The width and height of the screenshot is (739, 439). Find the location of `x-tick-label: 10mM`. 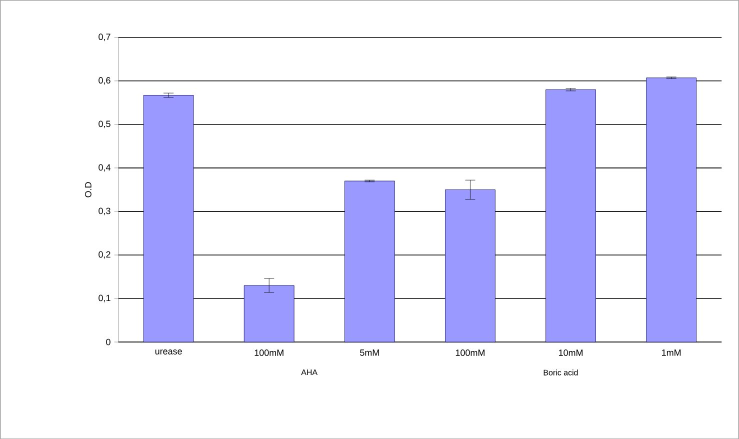

x-tick-label: 10mM is located at coordinates (570, 352).